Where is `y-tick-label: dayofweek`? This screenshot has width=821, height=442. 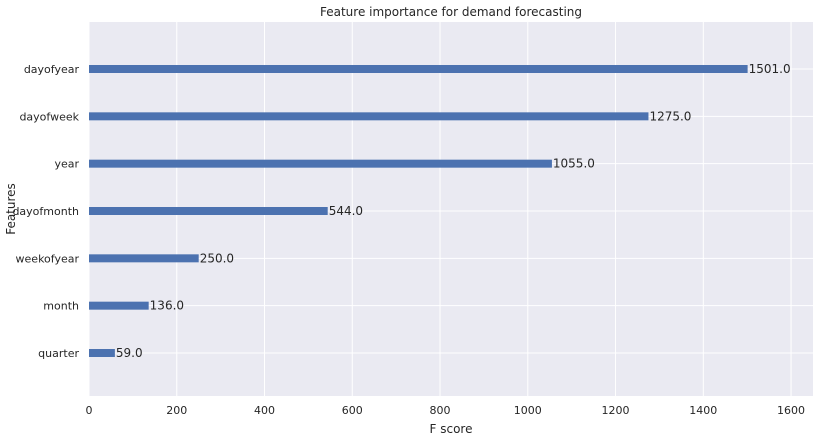 y-tick-label: dayofweek is located at coordinates (49, 116).